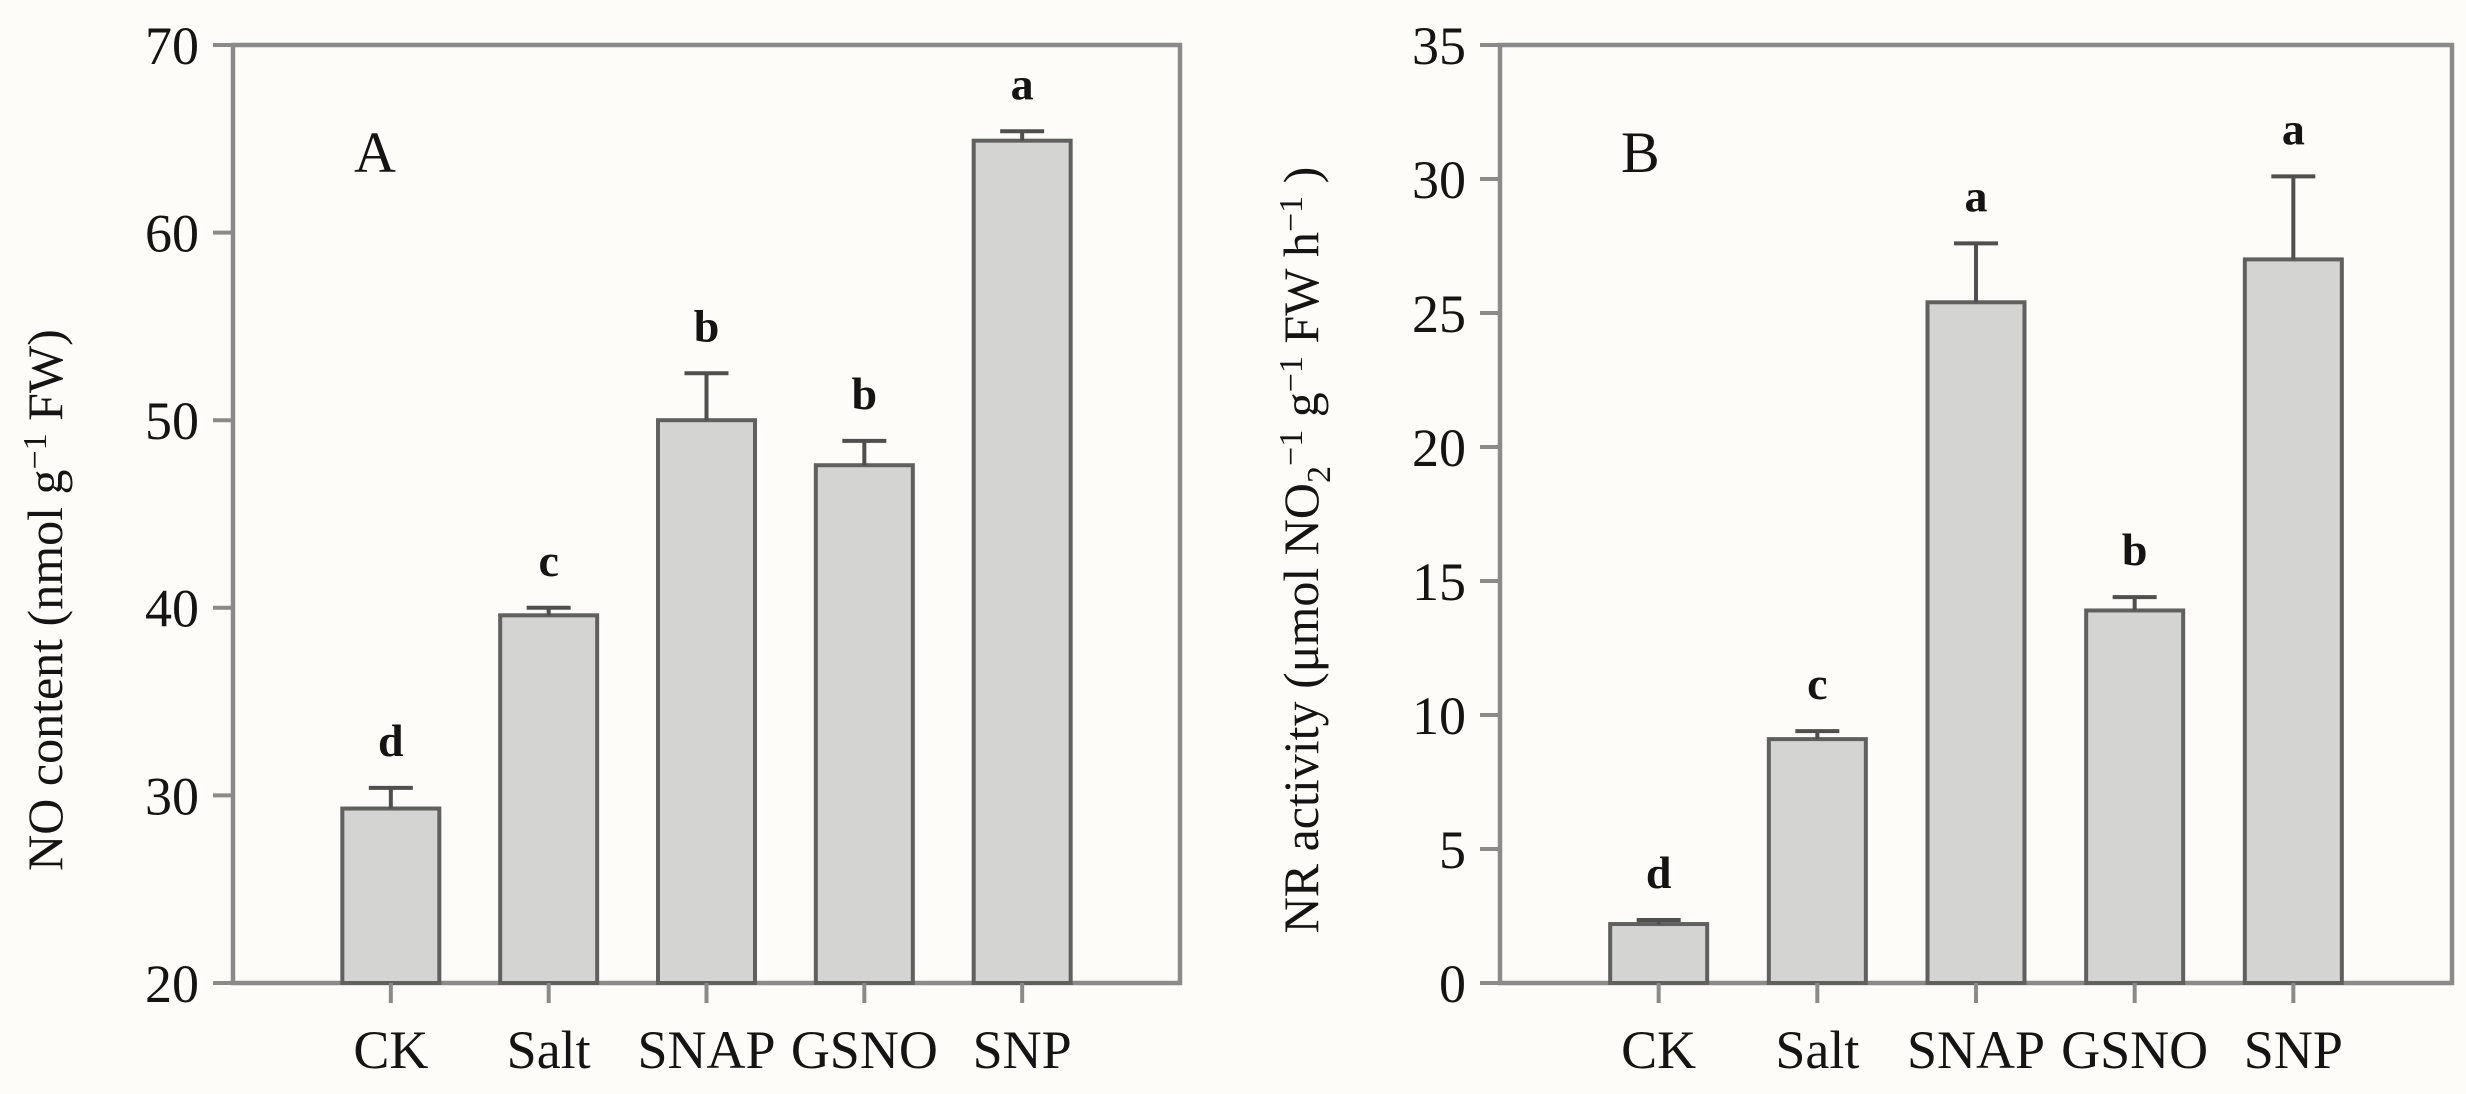 Image resolution: width=2466 pixels, height=1094 pixels. Describe the element at coordinates (391, 740) in the screenshot. I see `sig-letter-A-CK: d` at that location.